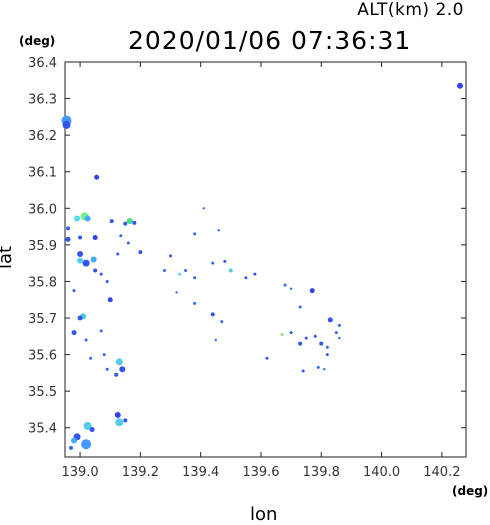 Image resolution: width=490 pixels, height=525 pixels. I want to click on y-axis-unit: (deg), so click(37, 41).